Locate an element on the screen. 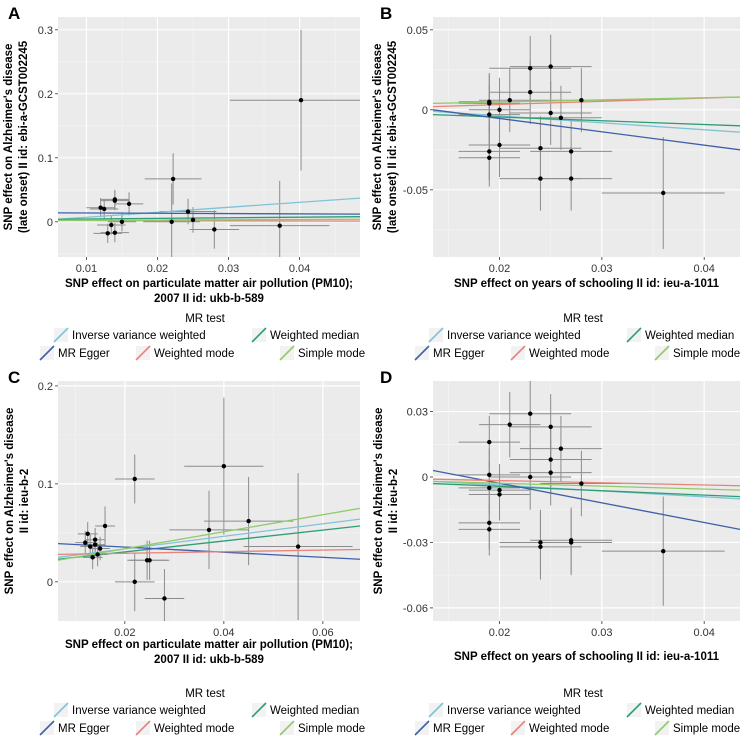  y-tick-label: 0.2 is located at coordinates (45, 387).